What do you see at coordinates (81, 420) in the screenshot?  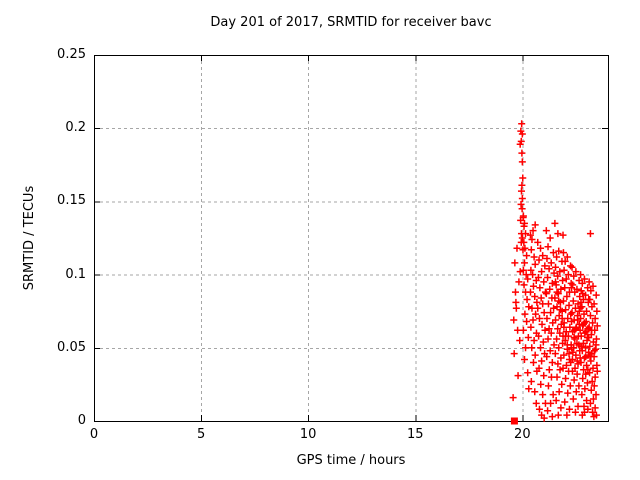 I see `y-tick-label: 0` at bounding box center [81, 420].